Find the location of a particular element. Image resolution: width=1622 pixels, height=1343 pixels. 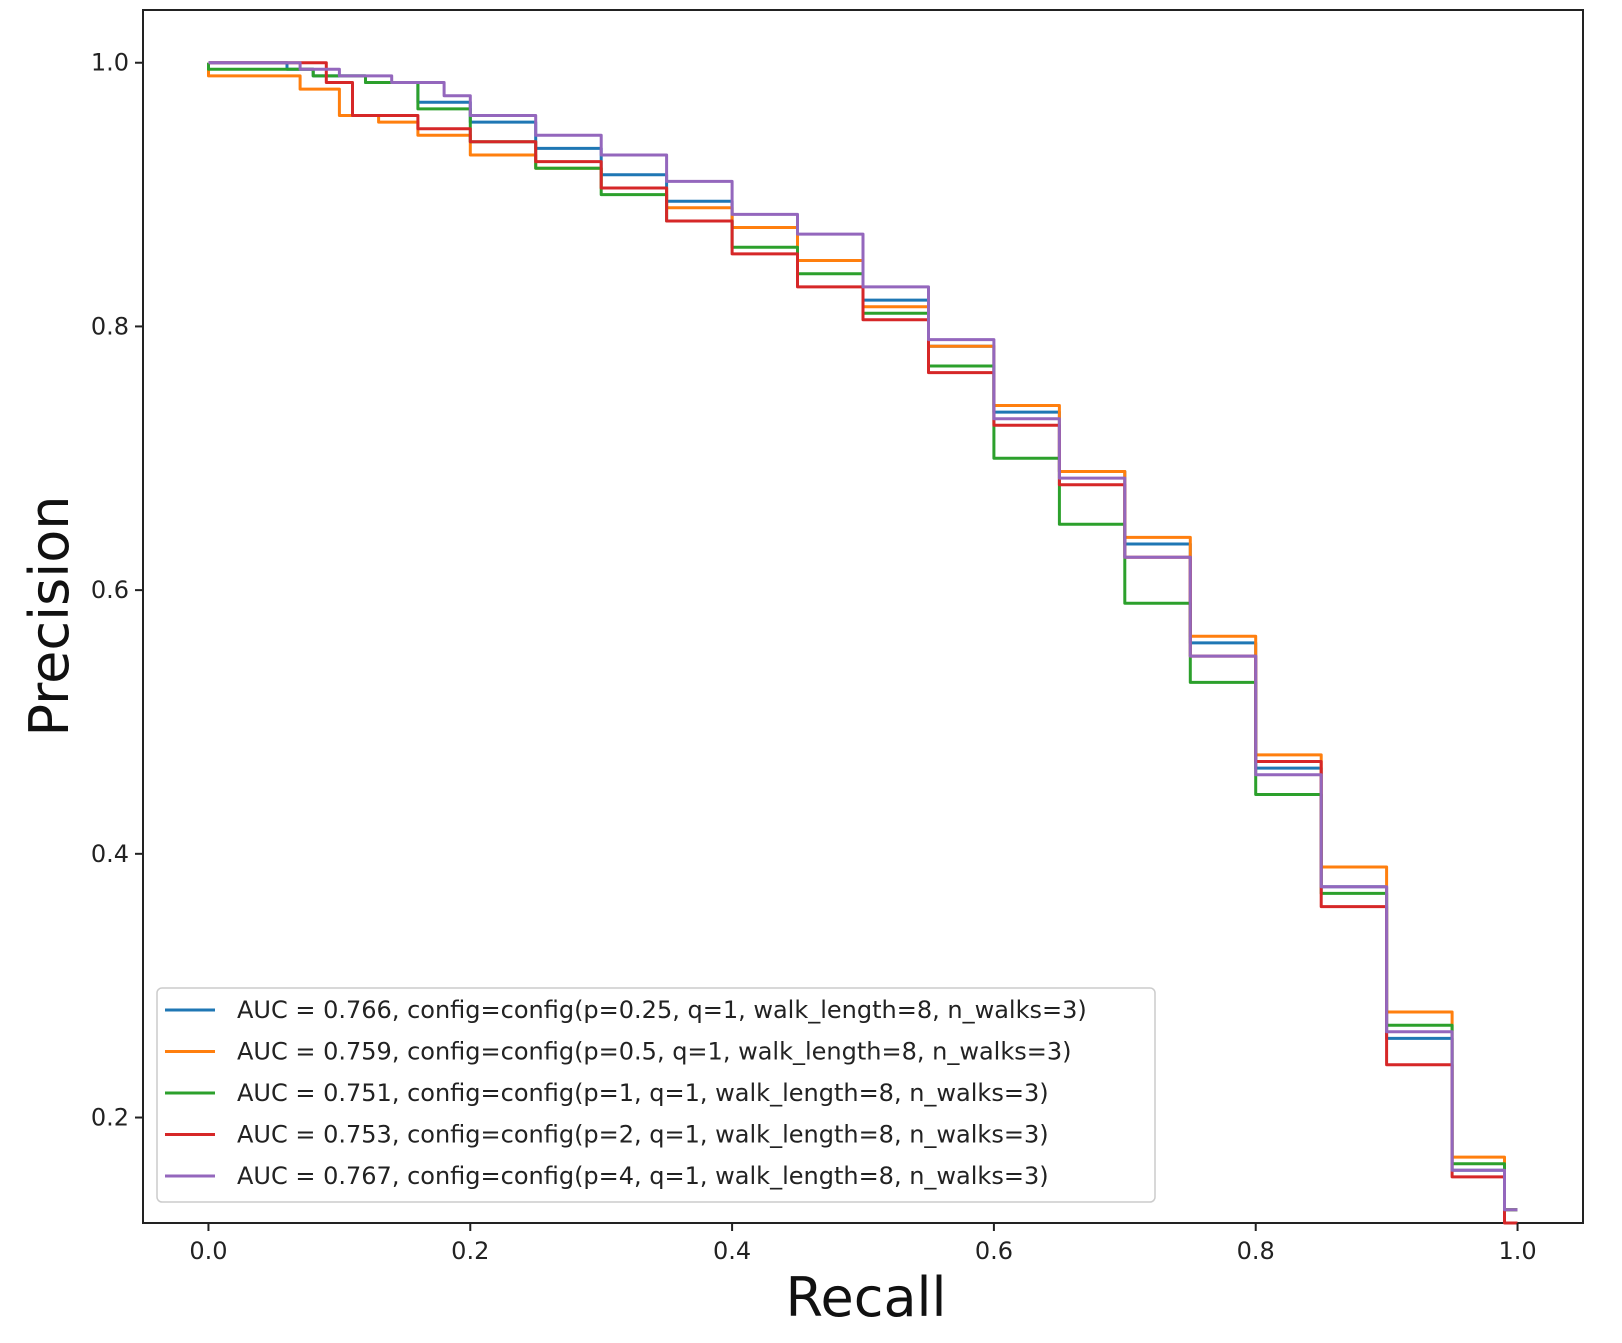

y-tick-label: 0.8 is located at coordinates (110, 326).